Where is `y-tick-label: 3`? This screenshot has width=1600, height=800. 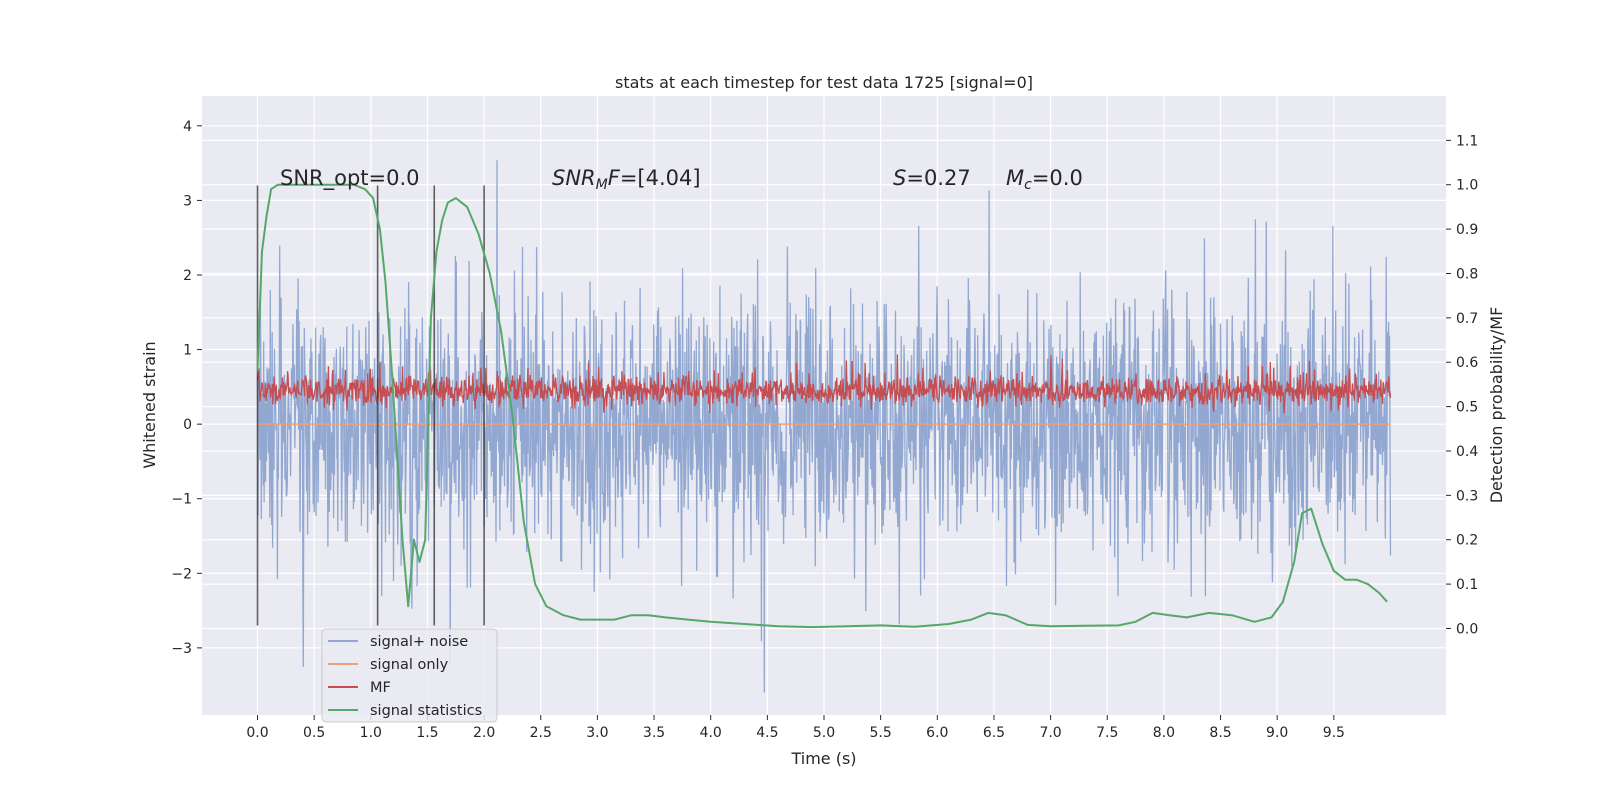 y-tick-label: 3 is located at coordinates (187, 201).